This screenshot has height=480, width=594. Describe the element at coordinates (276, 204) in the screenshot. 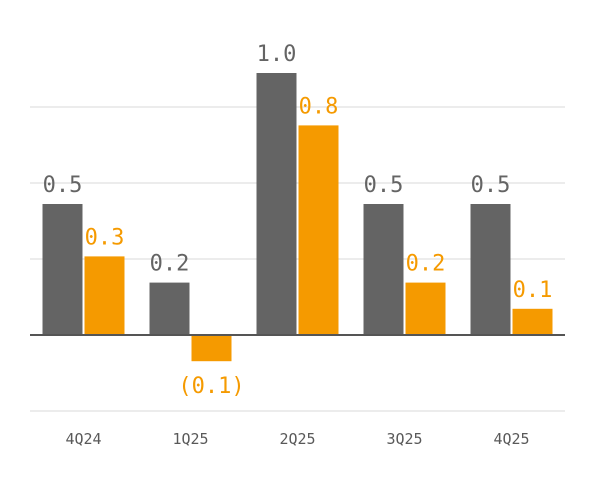

I see `bar-series-1-2Q25` at that location.